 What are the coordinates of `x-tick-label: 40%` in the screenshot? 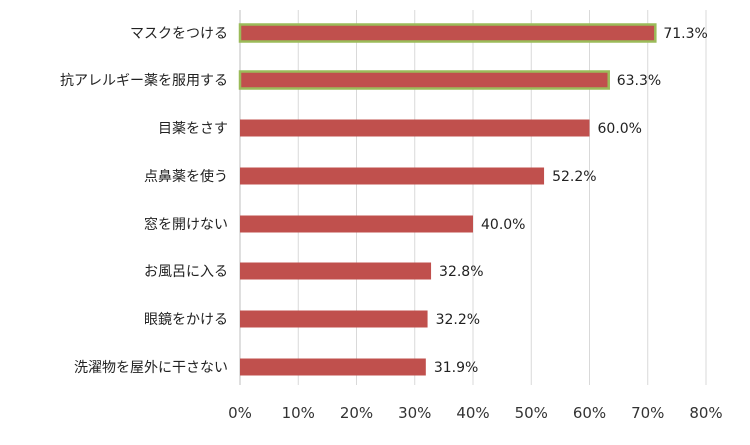 It's located at (472, 413).